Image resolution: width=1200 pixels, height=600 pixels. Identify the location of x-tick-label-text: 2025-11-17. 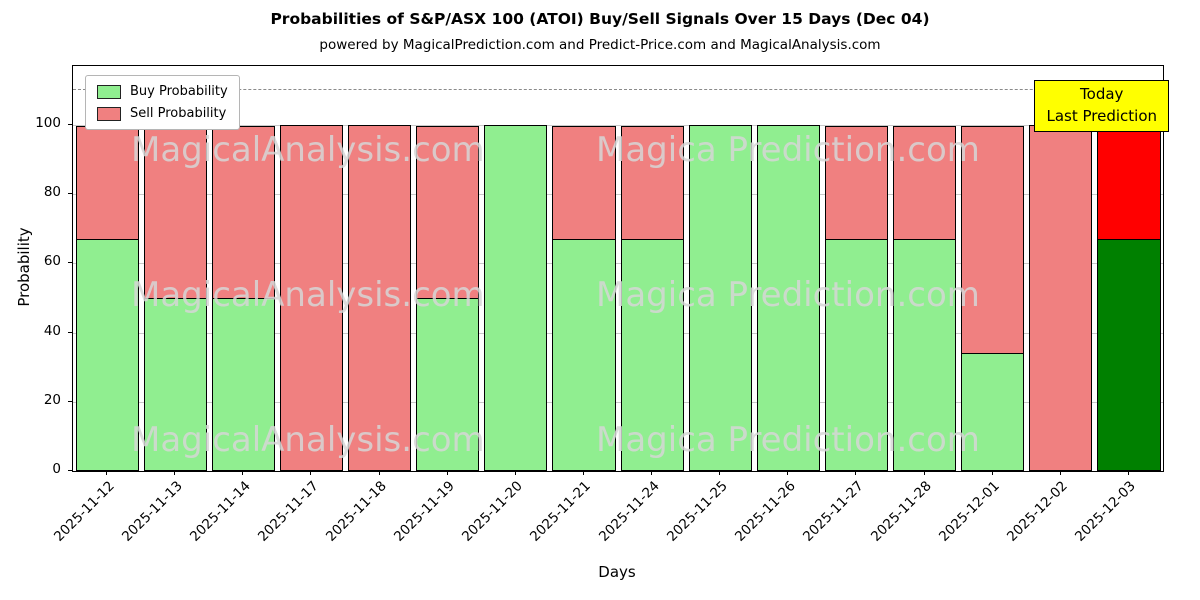
(288, 511).